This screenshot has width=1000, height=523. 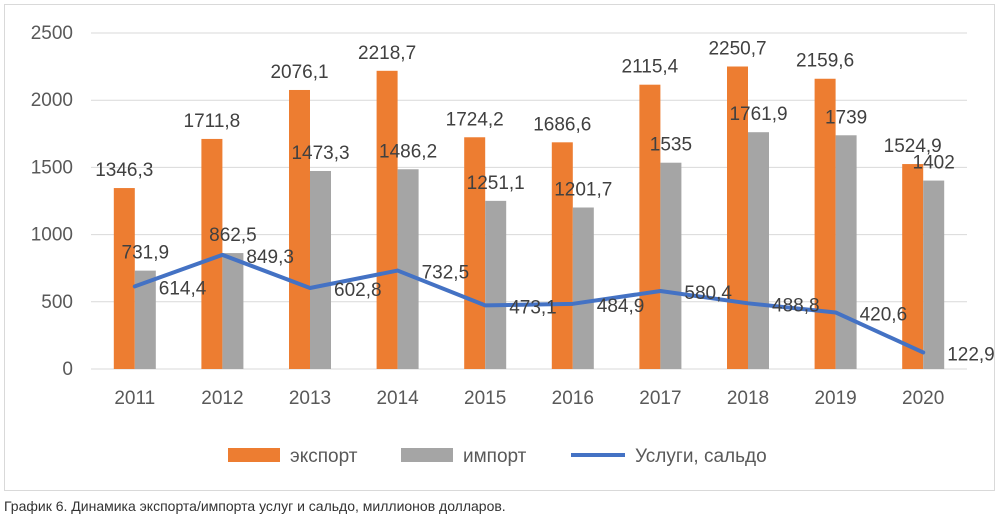 I want to click on data-label-export: 2076,1, so click(x=299, y=72).